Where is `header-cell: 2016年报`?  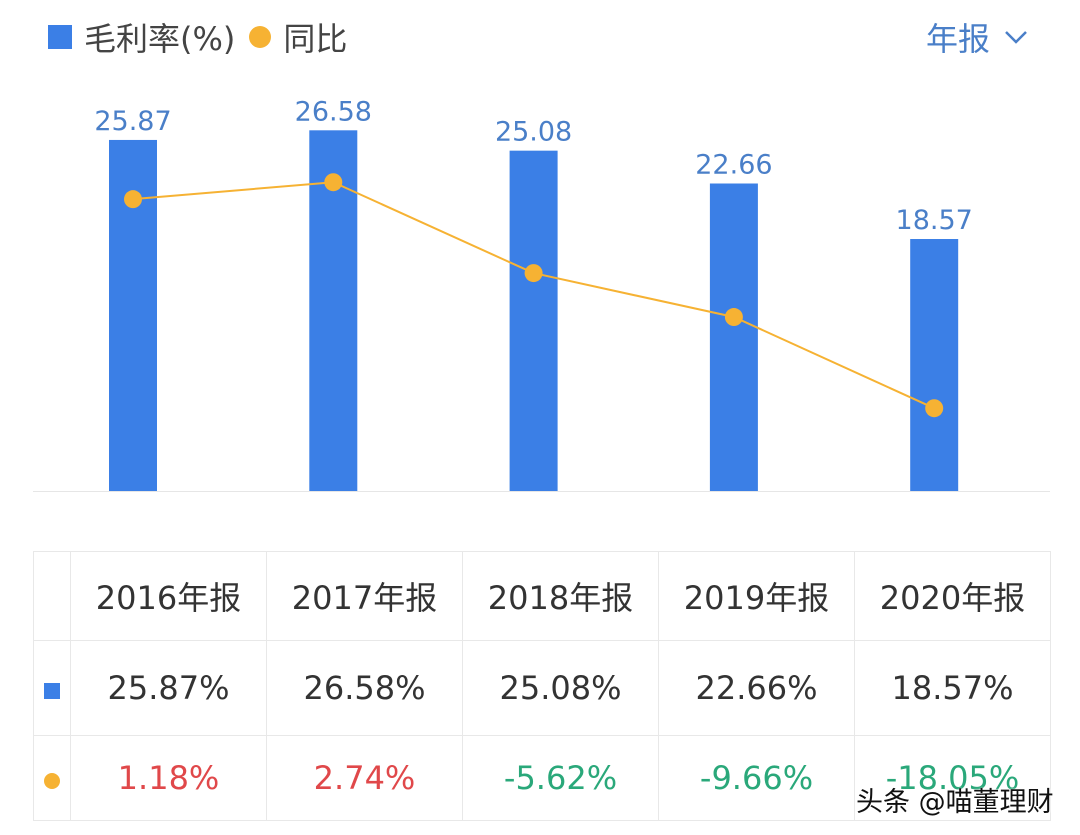 header-cell: 2016年报 is located at coordinates (168, 596).